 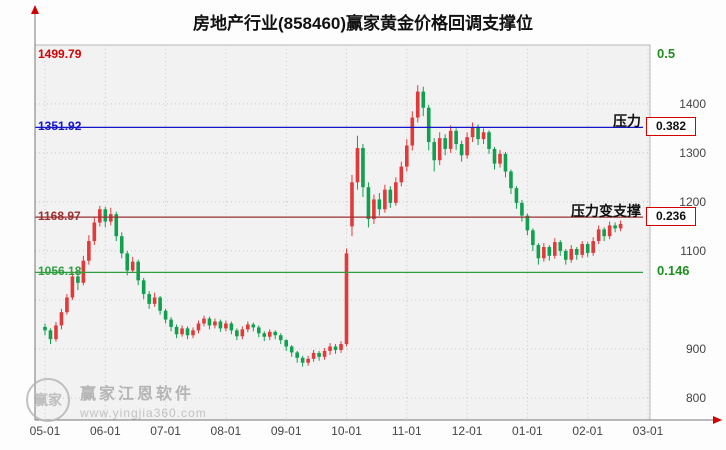 I want to click on x-axis-arrow-icon, so click(x=717, y=420).